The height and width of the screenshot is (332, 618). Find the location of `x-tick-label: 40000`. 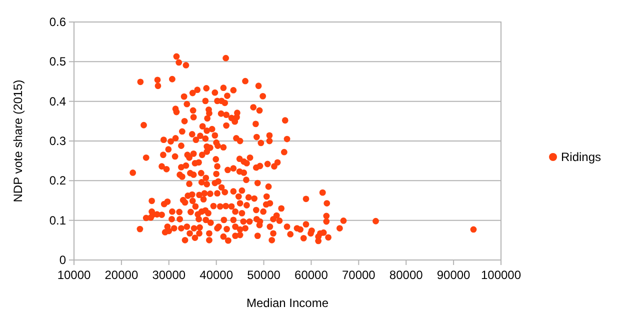

x-tick-label: 40000 is located at coordinates (217, 275).